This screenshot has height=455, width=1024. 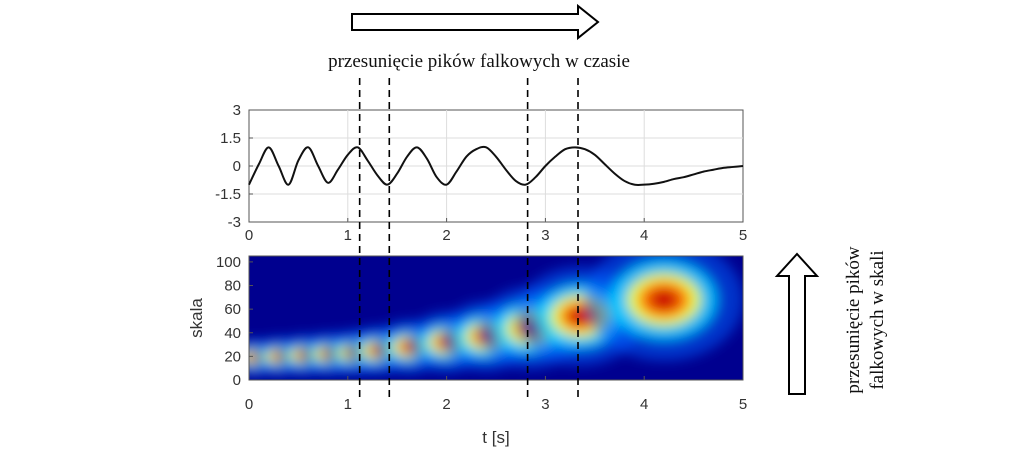 I want to click on scalogram-x-ticks: 0 1 2 3 4 5, so click(x=496, y=394).